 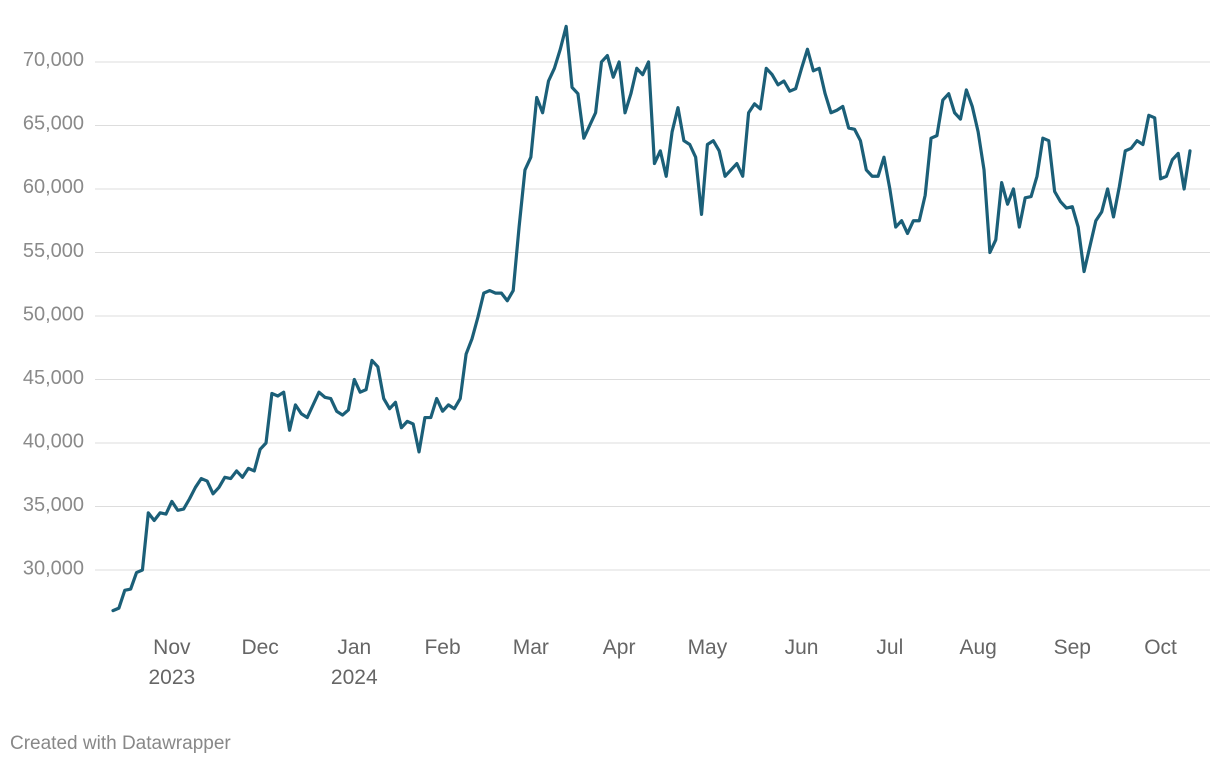 What do you see at coordinates (53, 60) in the screenshot?
I see `y-tick-label: 70,000` at bounding box center [53, 60].